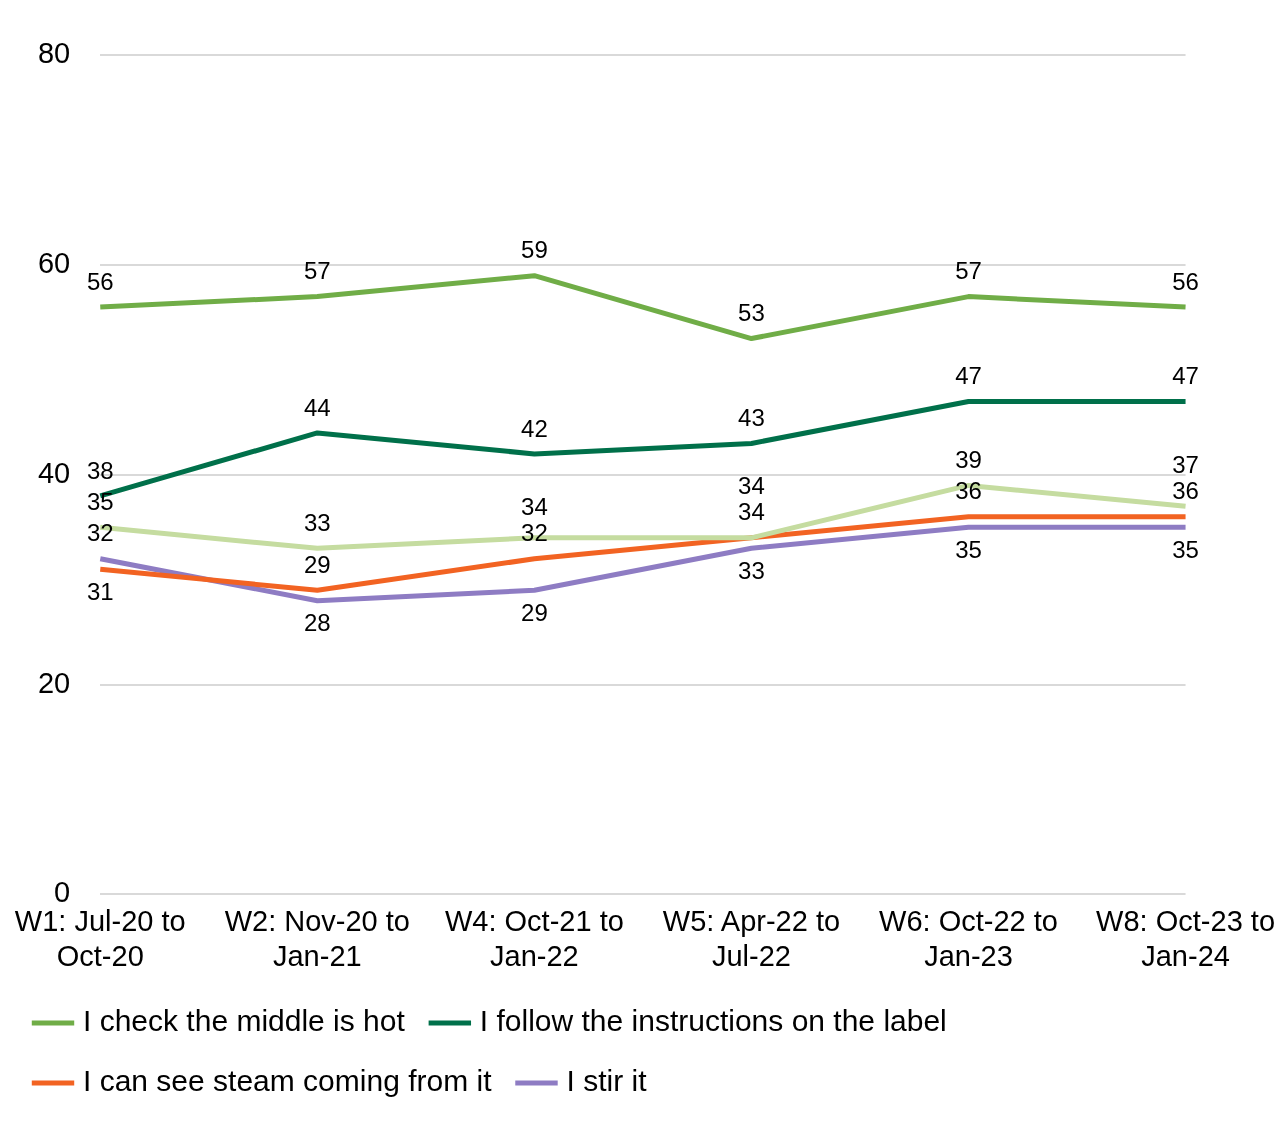 The width and height of the screenshot is (1288, 1122). What do you see at coordinates (244, 1021) in the screenshot?
I see `legend-label: I check the middle is hot` at bounding box center [244, 1021].